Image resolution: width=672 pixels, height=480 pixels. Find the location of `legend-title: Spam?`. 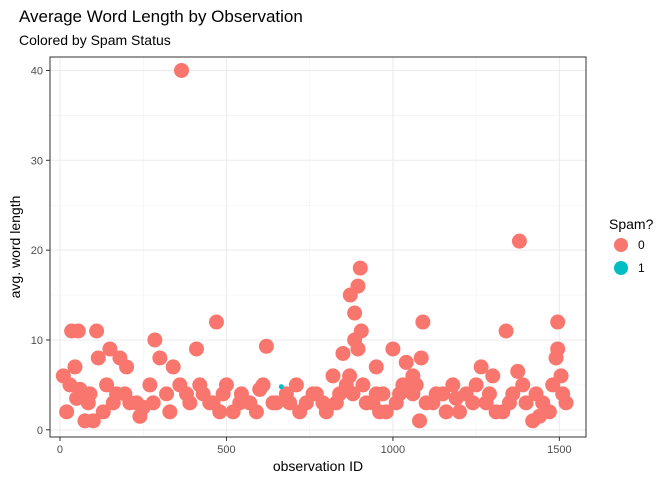

legend-title: Spam? is located at coordinates (631, 224).